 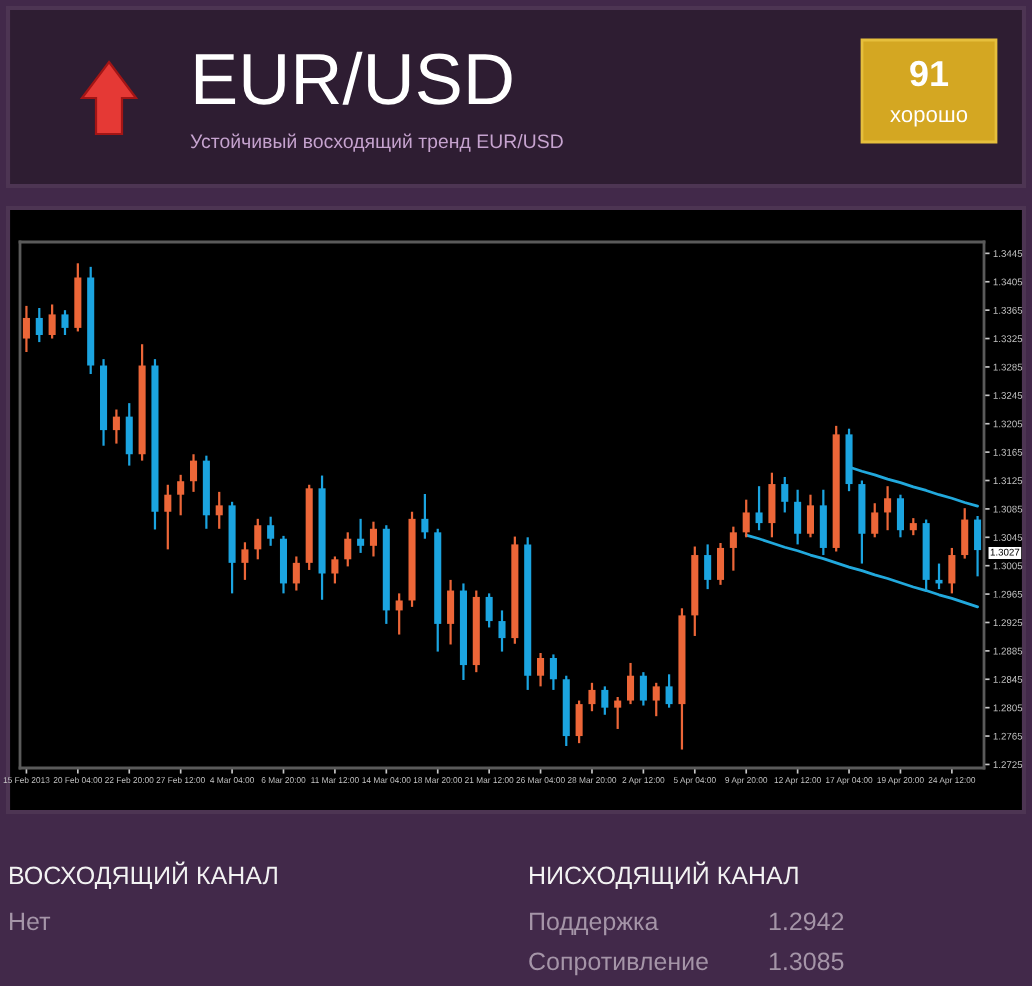 What do you see at coordinates (618, 964) in the screenshot?
I see `text: Сопротивление` at bounding box center [618, 964].